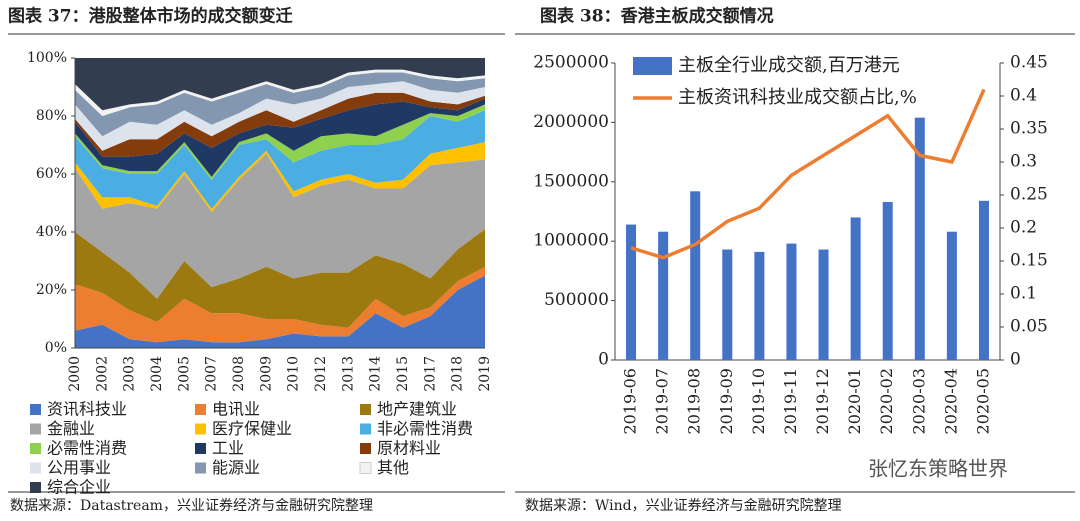  Describe the element at coordinates (630, 401) in the screenshot. I see `x-tick-label: 2019-06` at that location.